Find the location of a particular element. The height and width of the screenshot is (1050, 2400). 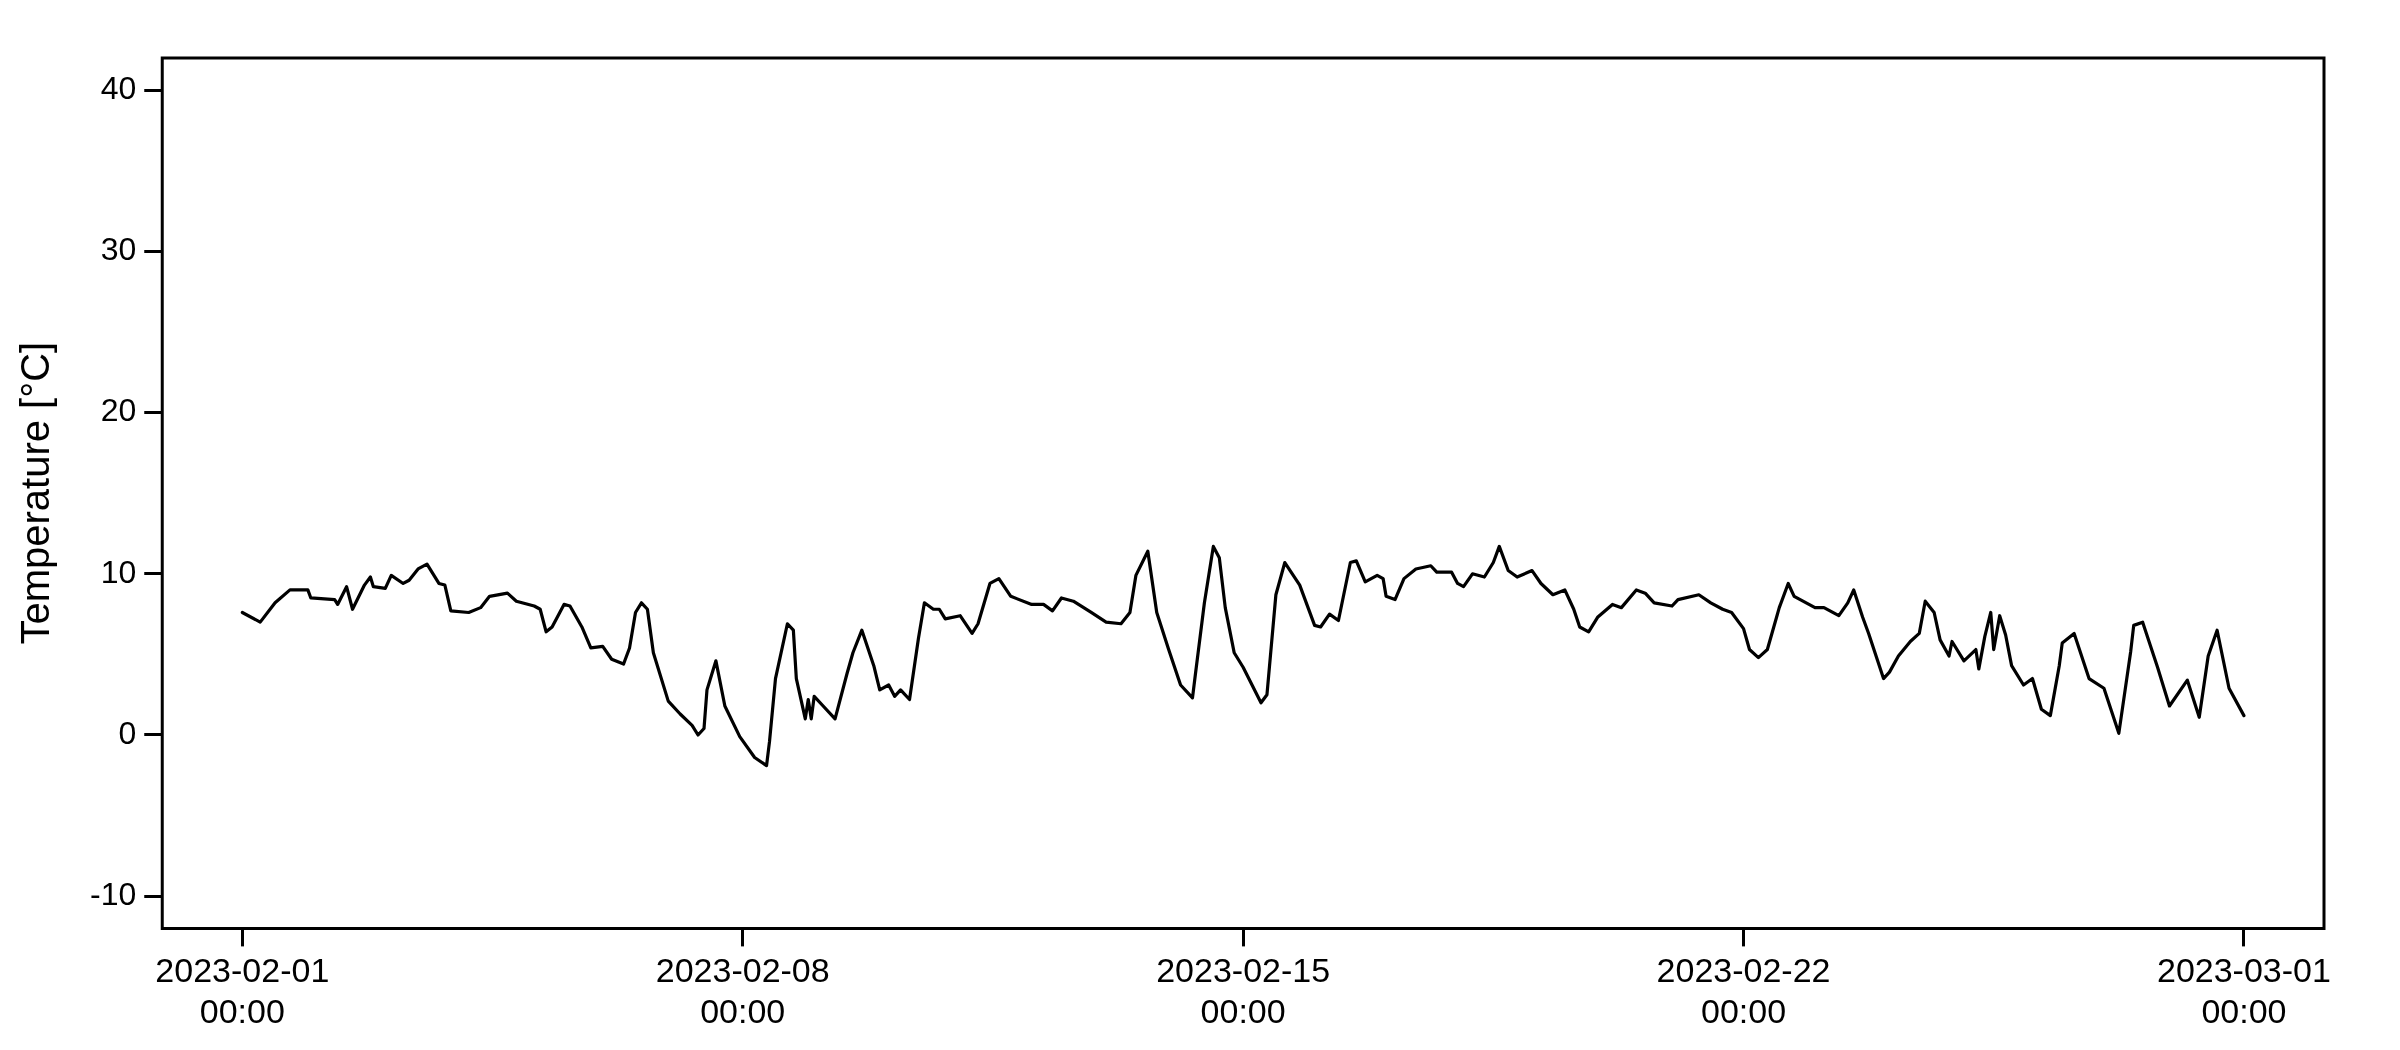

y-tick-label: 0 is located at coordinates (127, 732).